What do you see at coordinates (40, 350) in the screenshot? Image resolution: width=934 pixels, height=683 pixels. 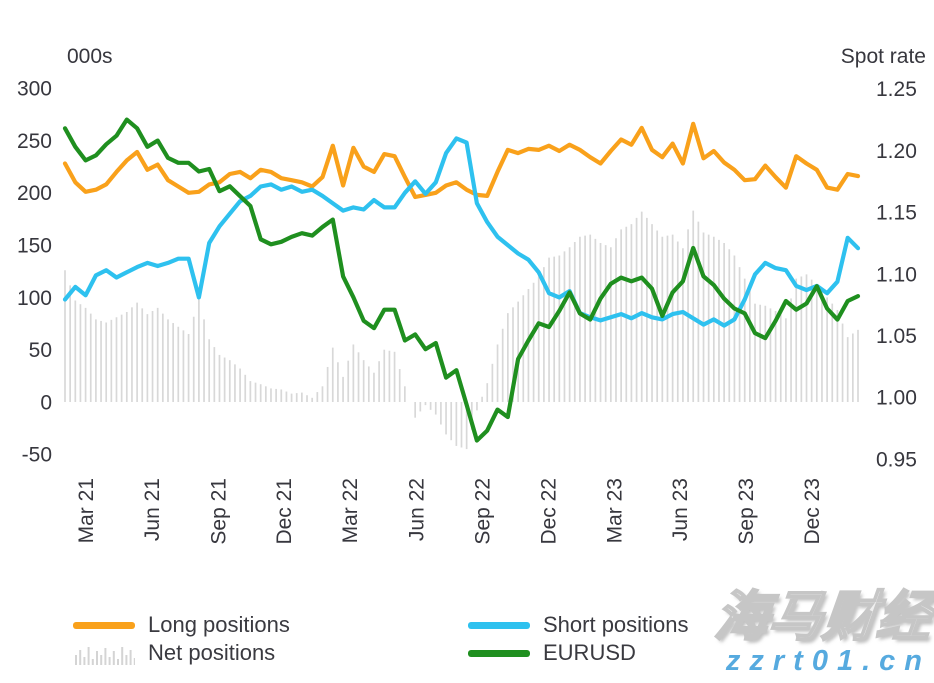 I see `left-axis-tick: 50` at bounding box center [40, 350].